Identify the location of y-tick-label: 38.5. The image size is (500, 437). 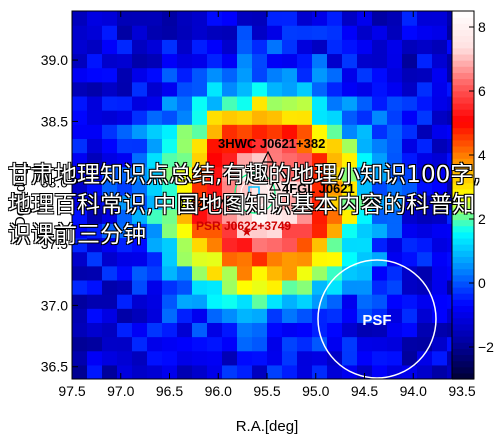
(54, 121).